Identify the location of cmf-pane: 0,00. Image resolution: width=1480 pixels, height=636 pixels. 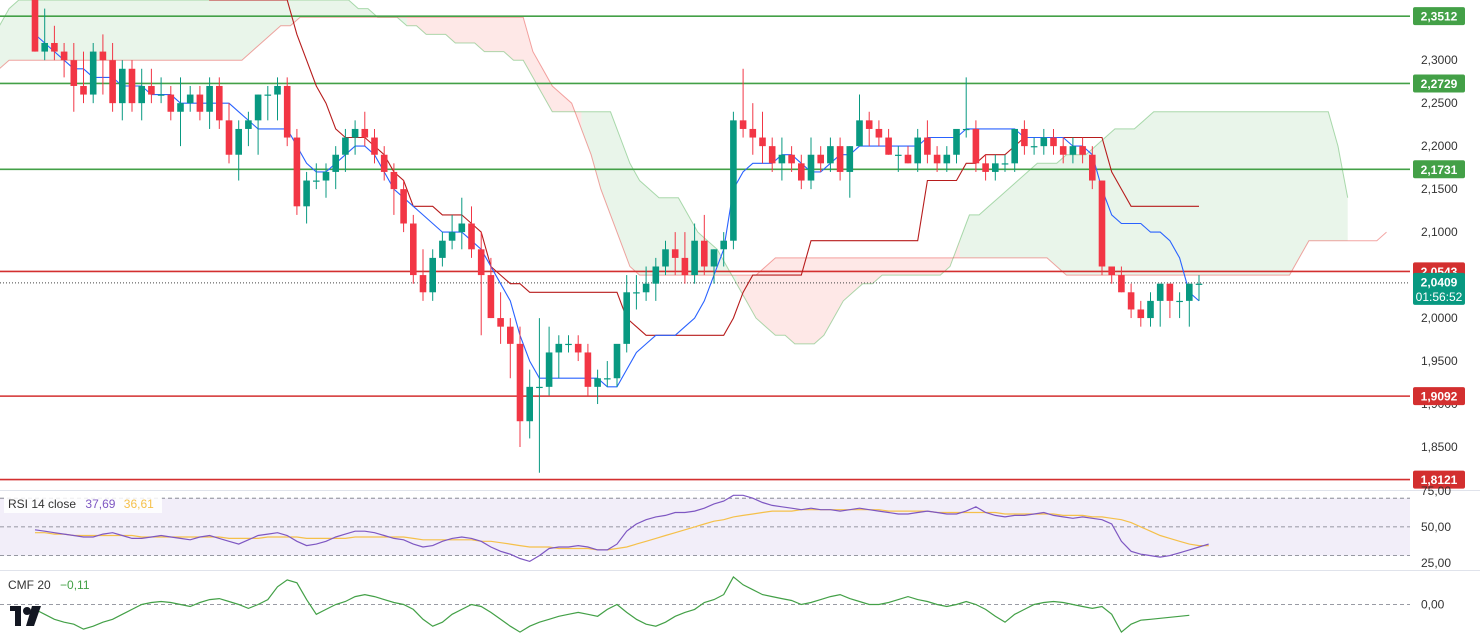
(722, 604).